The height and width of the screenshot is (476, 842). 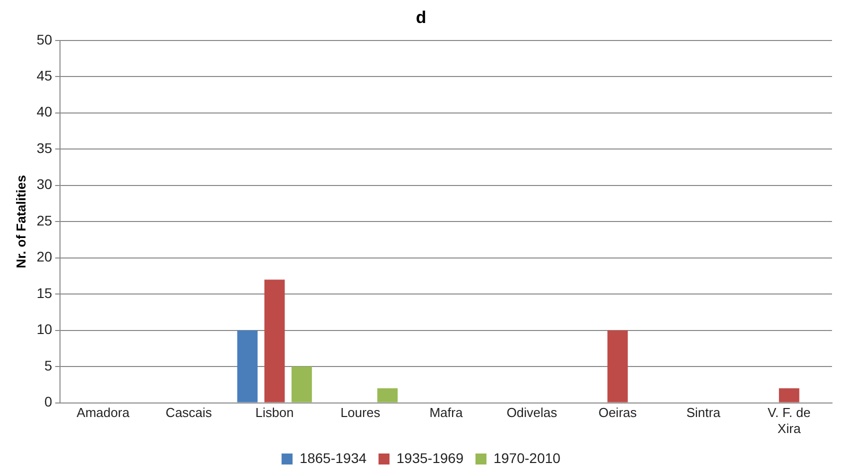 What do you see at coordinates (618, 412) in the screenshot?
I see `x-tick-label: Oeiras` at bounding box center [618, 412].